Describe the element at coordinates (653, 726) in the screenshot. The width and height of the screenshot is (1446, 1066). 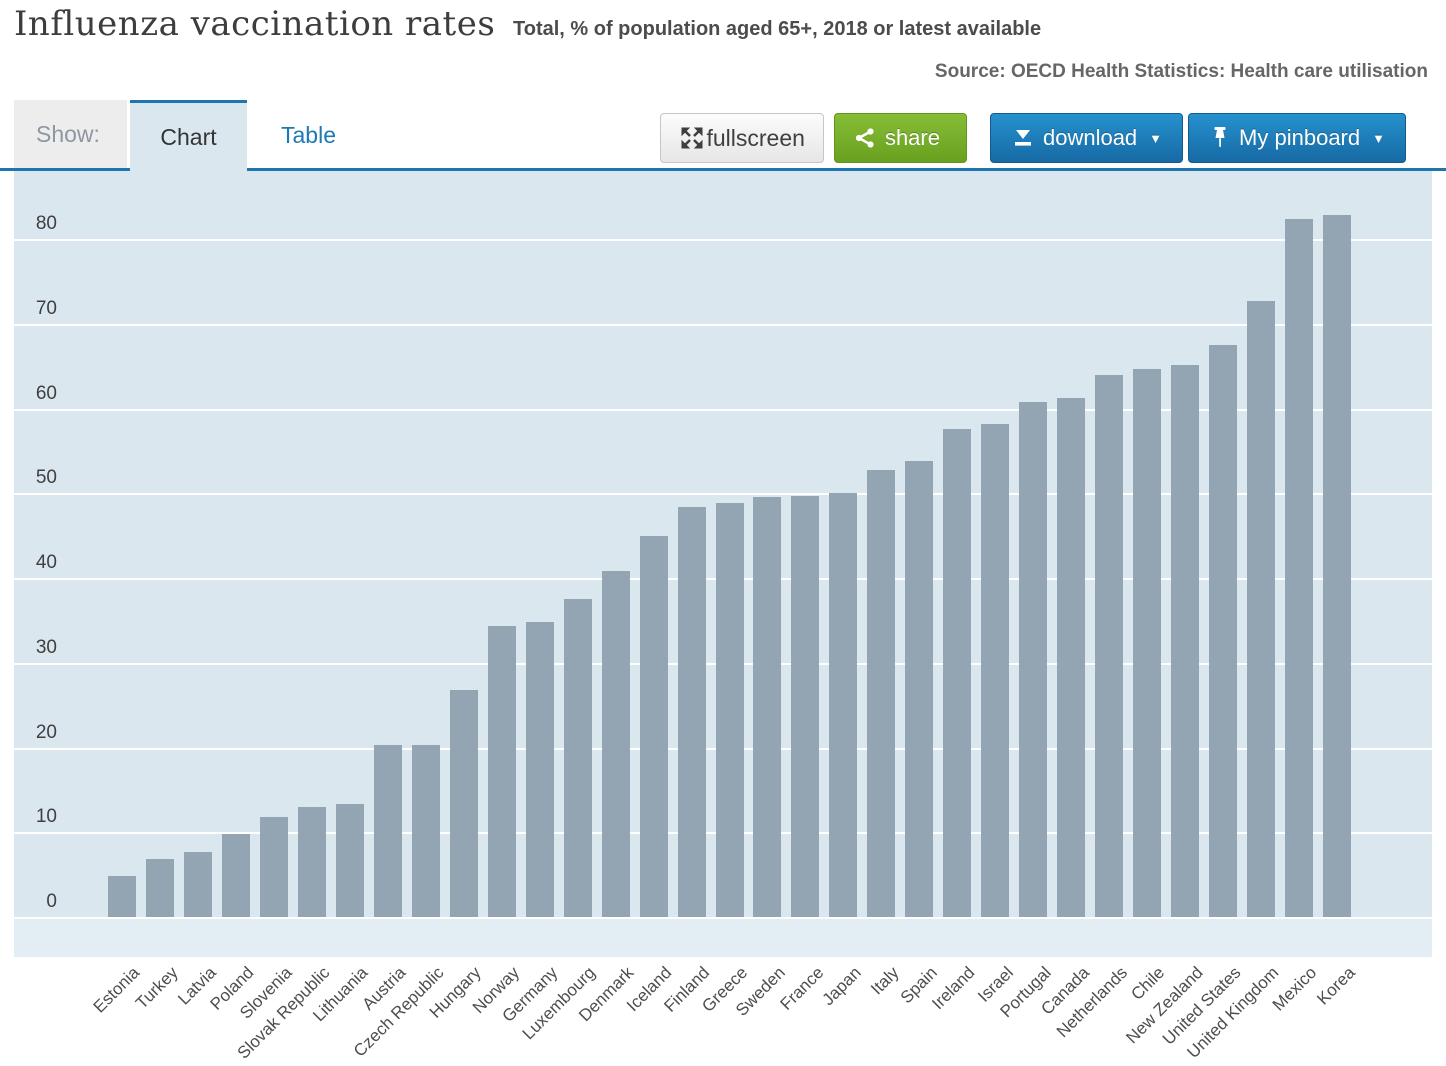
I see `bar-iceland` at that location.